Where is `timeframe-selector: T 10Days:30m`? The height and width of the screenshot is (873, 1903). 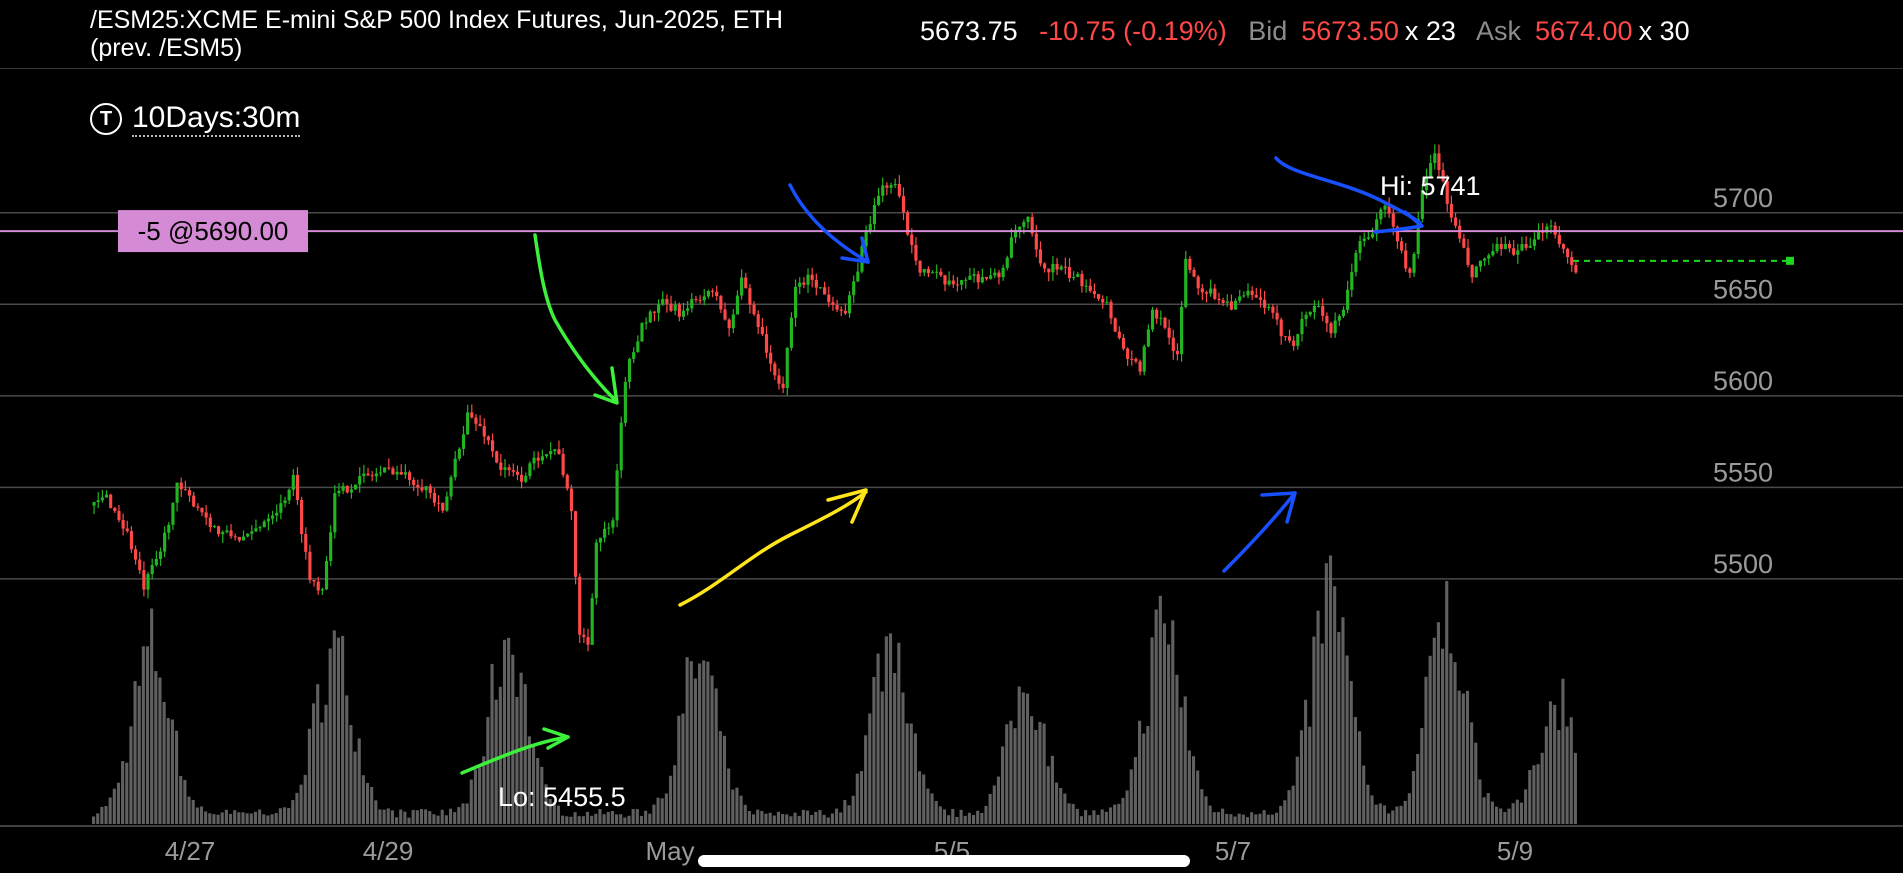
timeframe-selector: T 10Days:30m is located at coordinates (195, 119).